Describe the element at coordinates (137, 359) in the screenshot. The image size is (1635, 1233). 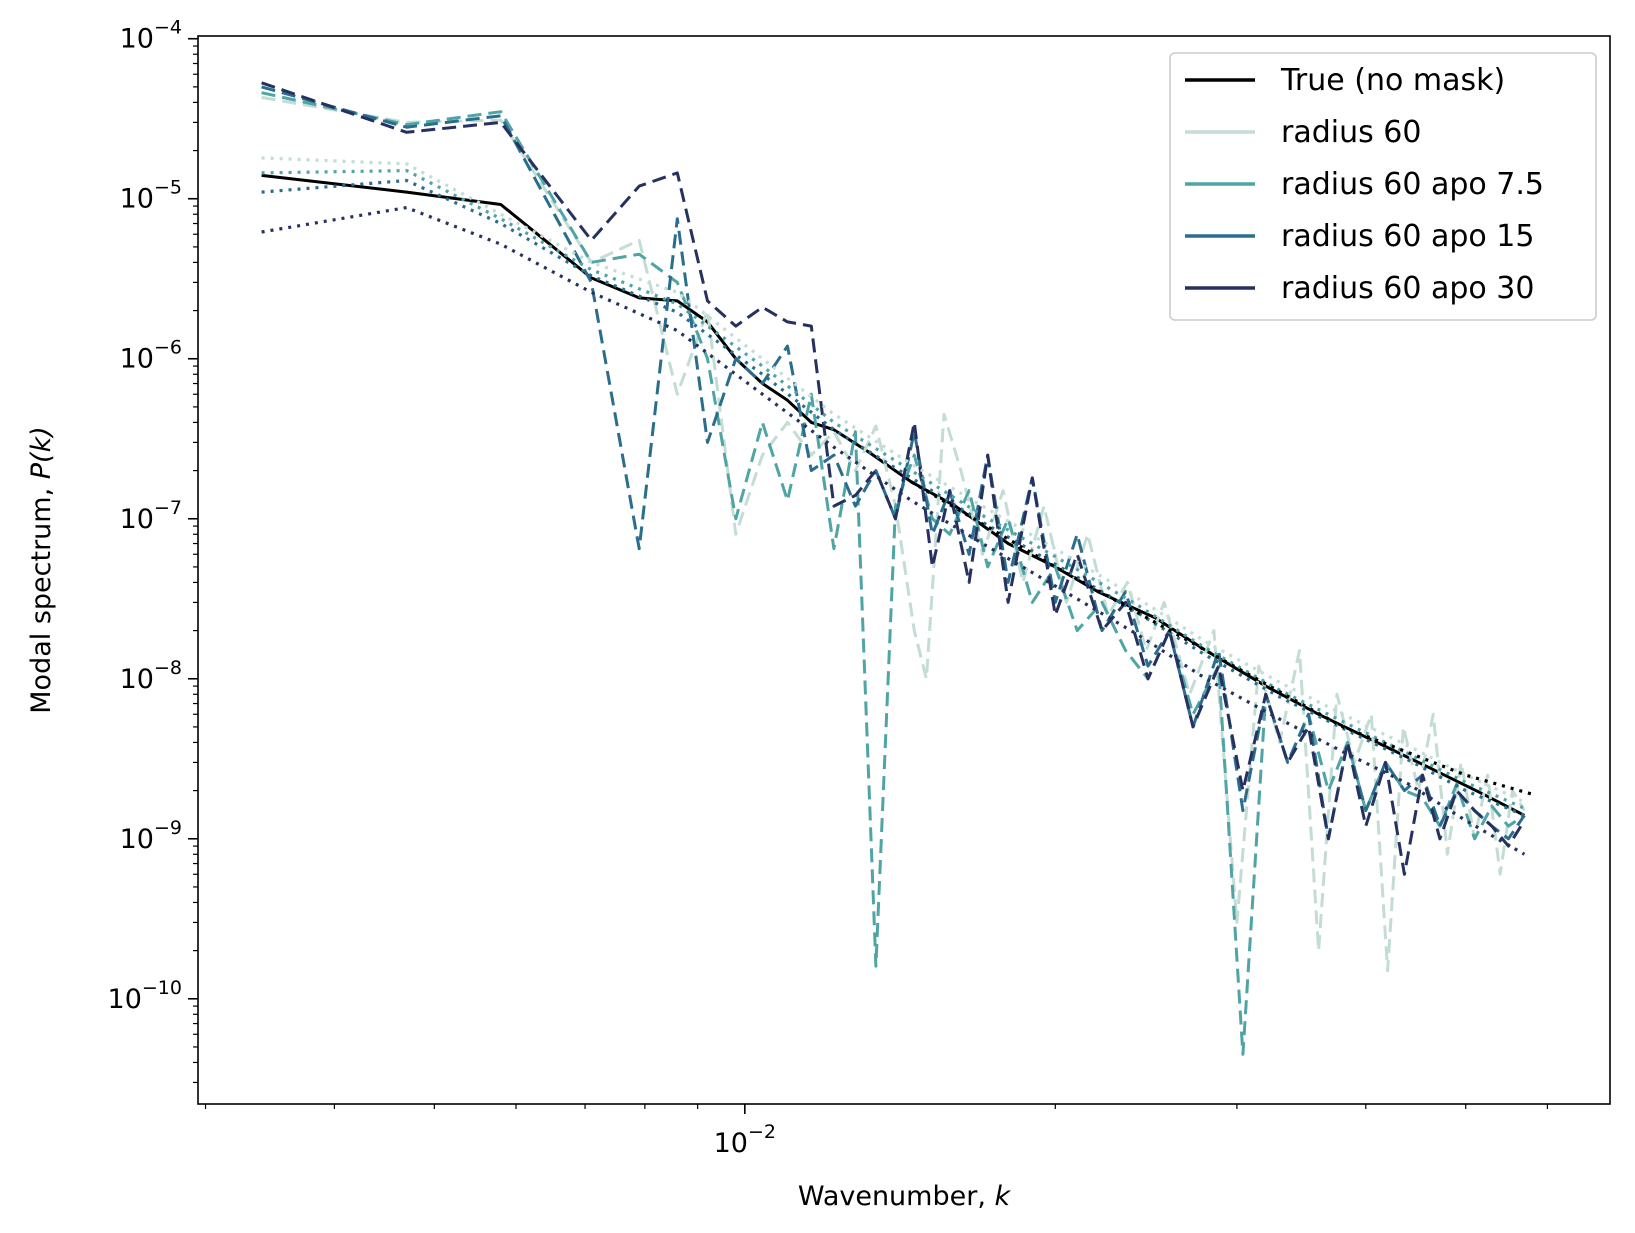
I see `y-tick-label-base-2: 10` at that location.